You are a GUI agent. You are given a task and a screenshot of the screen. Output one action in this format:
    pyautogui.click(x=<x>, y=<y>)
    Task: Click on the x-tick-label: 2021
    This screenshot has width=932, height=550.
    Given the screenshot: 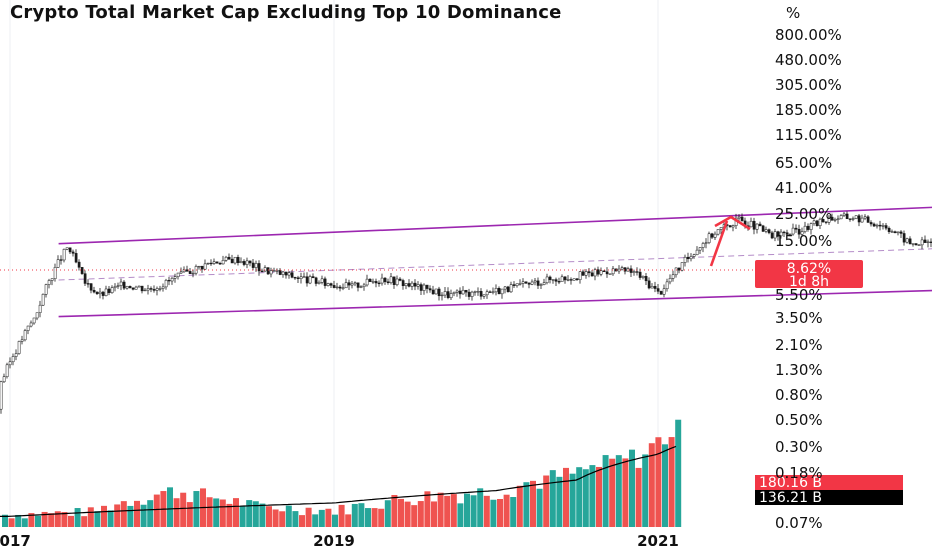 What is the action you would take?
    pyautogui.click(x=658, y=541)
    